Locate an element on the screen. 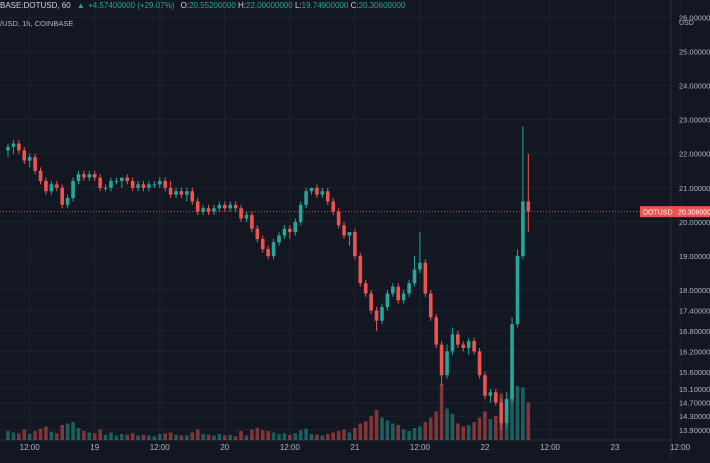 Image resolution: width=710 pixels, height=463 pixels. time-tick-label: 12:00 is located at coordinates (550, 447).